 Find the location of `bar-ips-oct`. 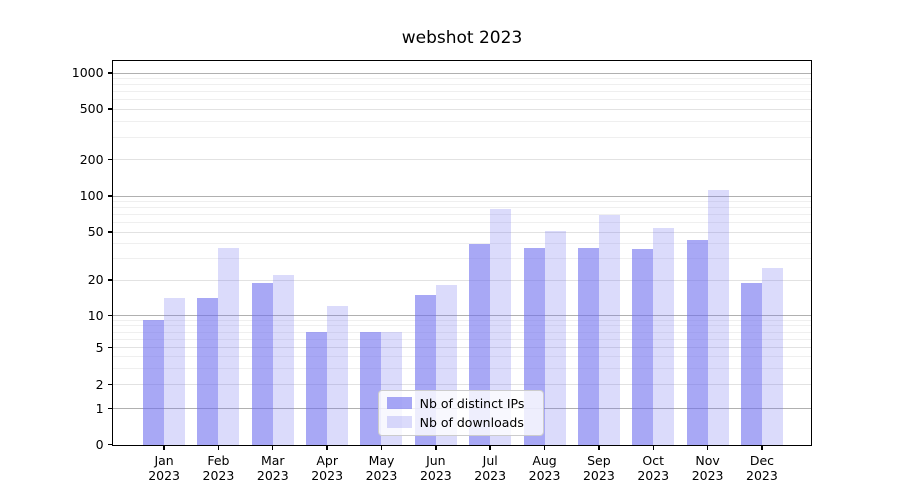

bar-ips-oct is located at coordinates (643, 347).